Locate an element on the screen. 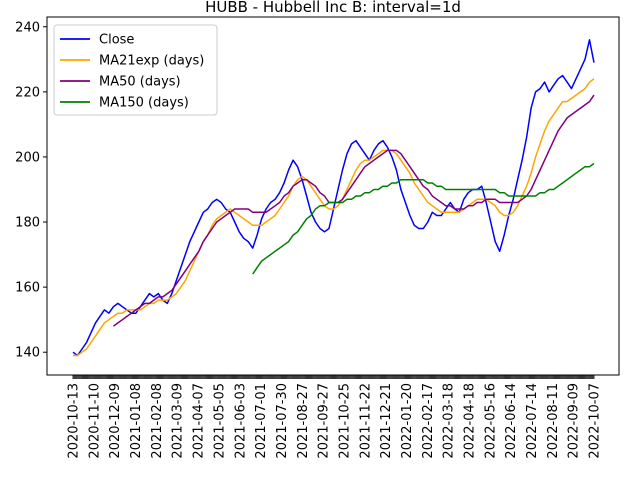 The height and width of the screenshot is (480, 640). legend-box is located at coordinates (135, 70).